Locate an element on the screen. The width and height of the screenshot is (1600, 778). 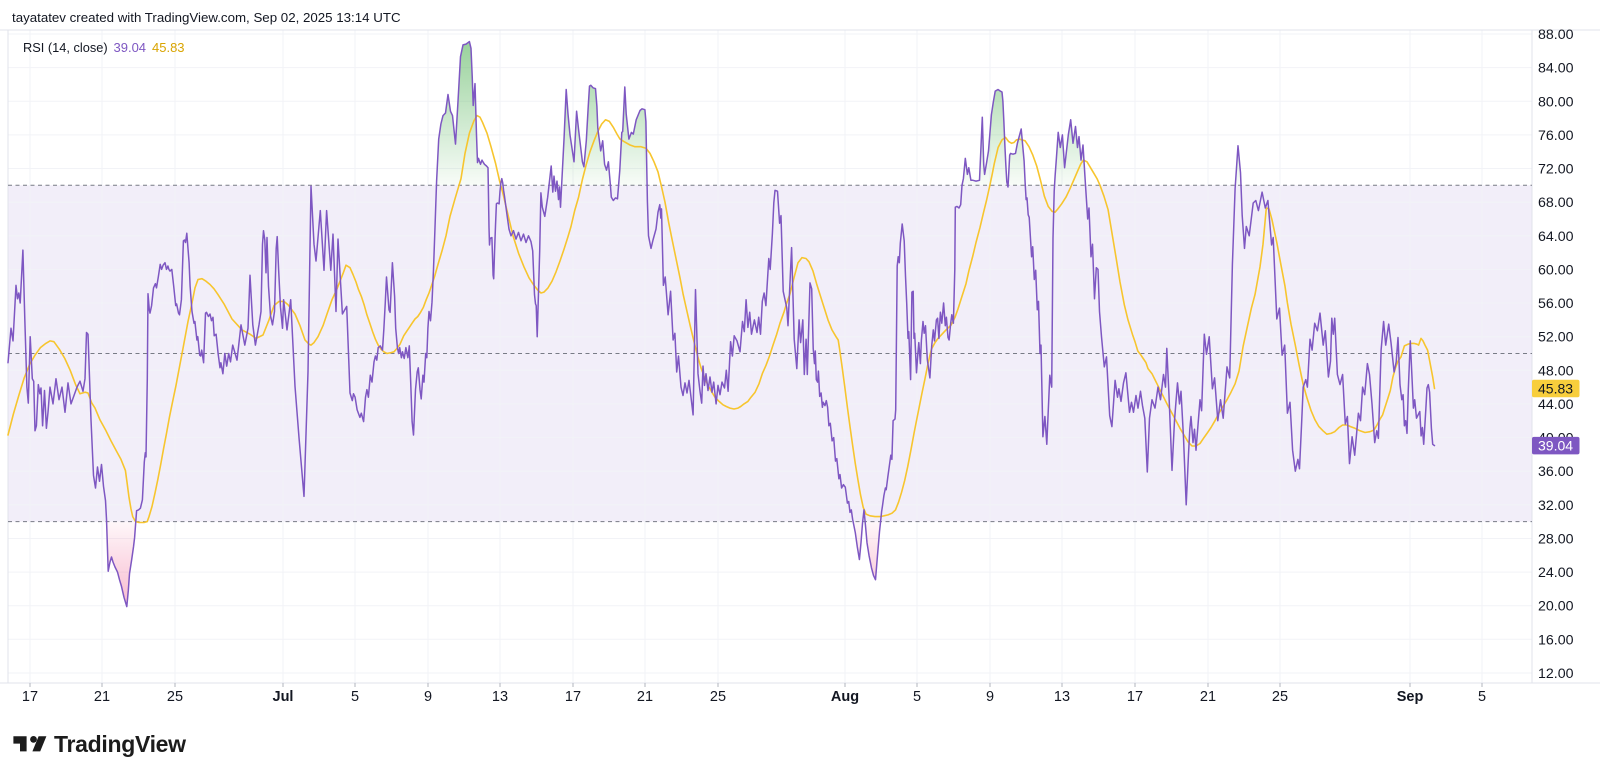
svg-text: RSI (14, close) is located at coordinates (65, 47).